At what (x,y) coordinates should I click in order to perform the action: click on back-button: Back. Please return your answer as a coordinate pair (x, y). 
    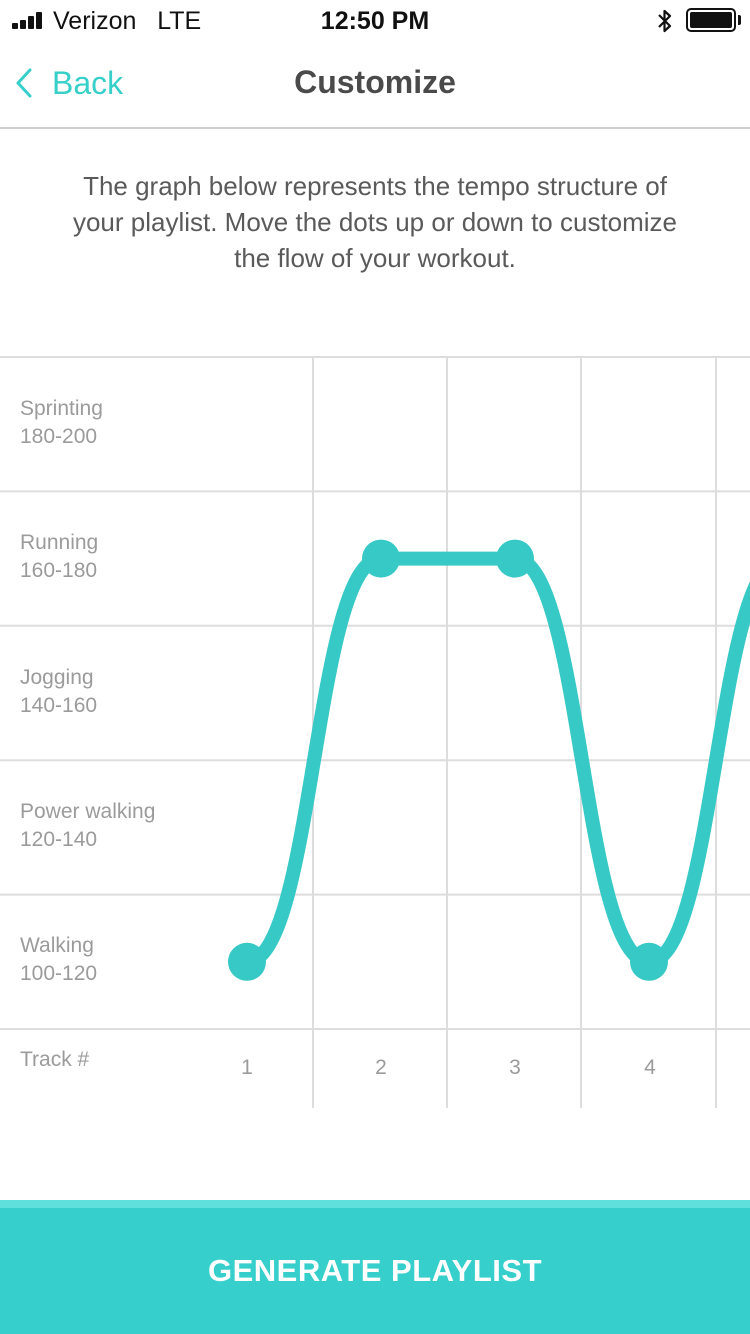
    Looking at the image, I should click on (67, 83).